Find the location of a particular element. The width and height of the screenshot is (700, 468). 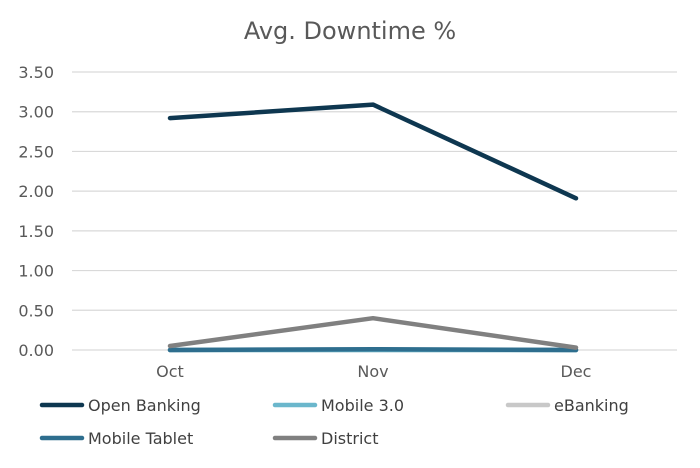

y-tick-label: 2.50 is located at coordinates (36, 151).